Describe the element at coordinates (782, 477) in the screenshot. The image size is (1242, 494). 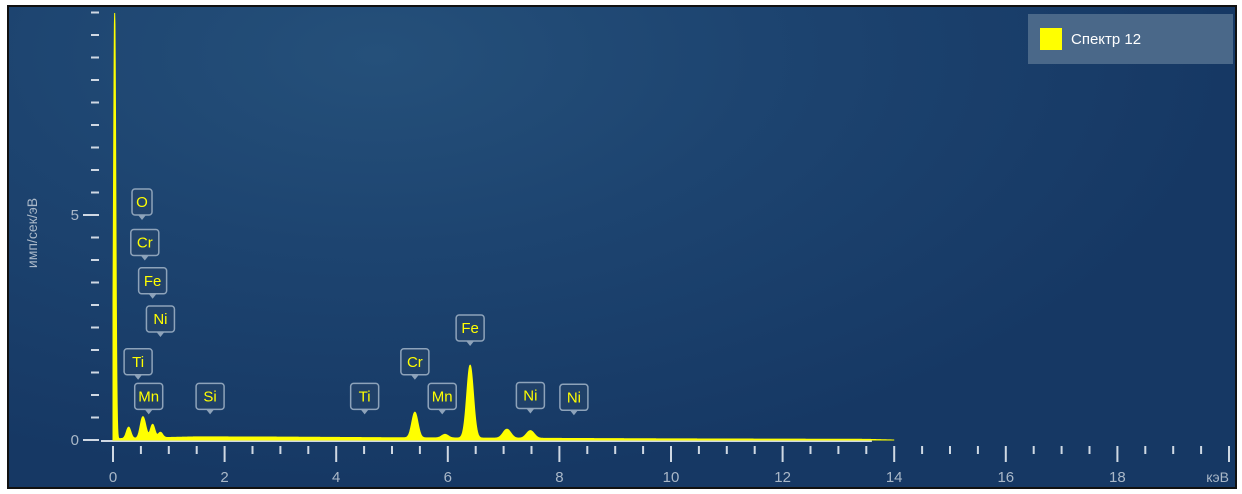
I see `x-tick-label: 12` at that location.